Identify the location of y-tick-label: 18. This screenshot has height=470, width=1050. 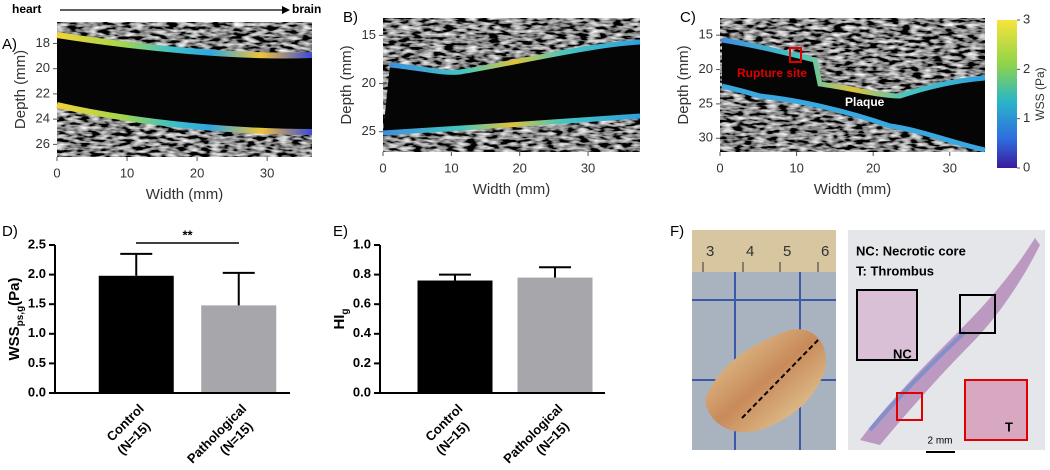
(43, 42).